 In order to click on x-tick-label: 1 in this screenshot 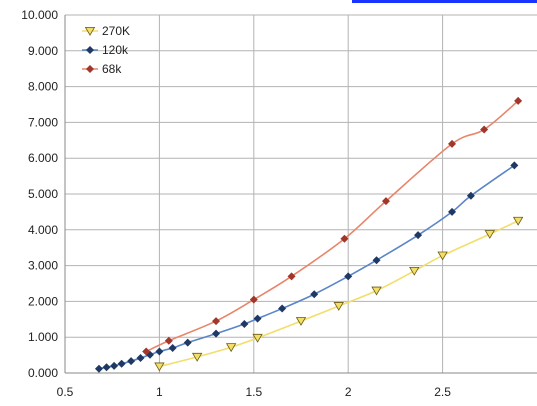, I will do `click(159, 392)`.